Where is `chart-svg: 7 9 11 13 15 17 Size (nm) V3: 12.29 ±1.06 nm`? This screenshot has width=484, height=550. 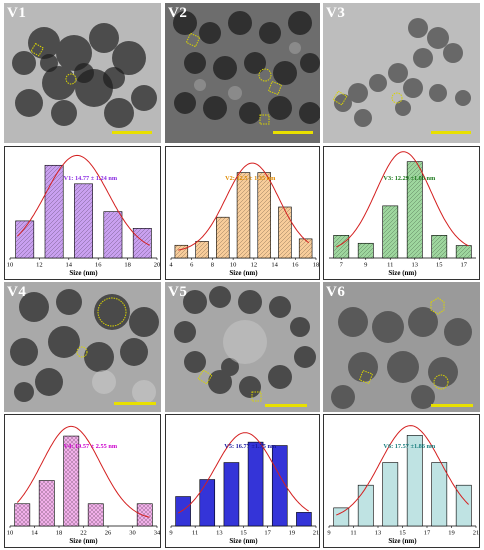
chart-svg: 7 9 11 13 15 17 Size (nm) V3: 12.29 ±1.06 nm is located at coordinates (401, 213).